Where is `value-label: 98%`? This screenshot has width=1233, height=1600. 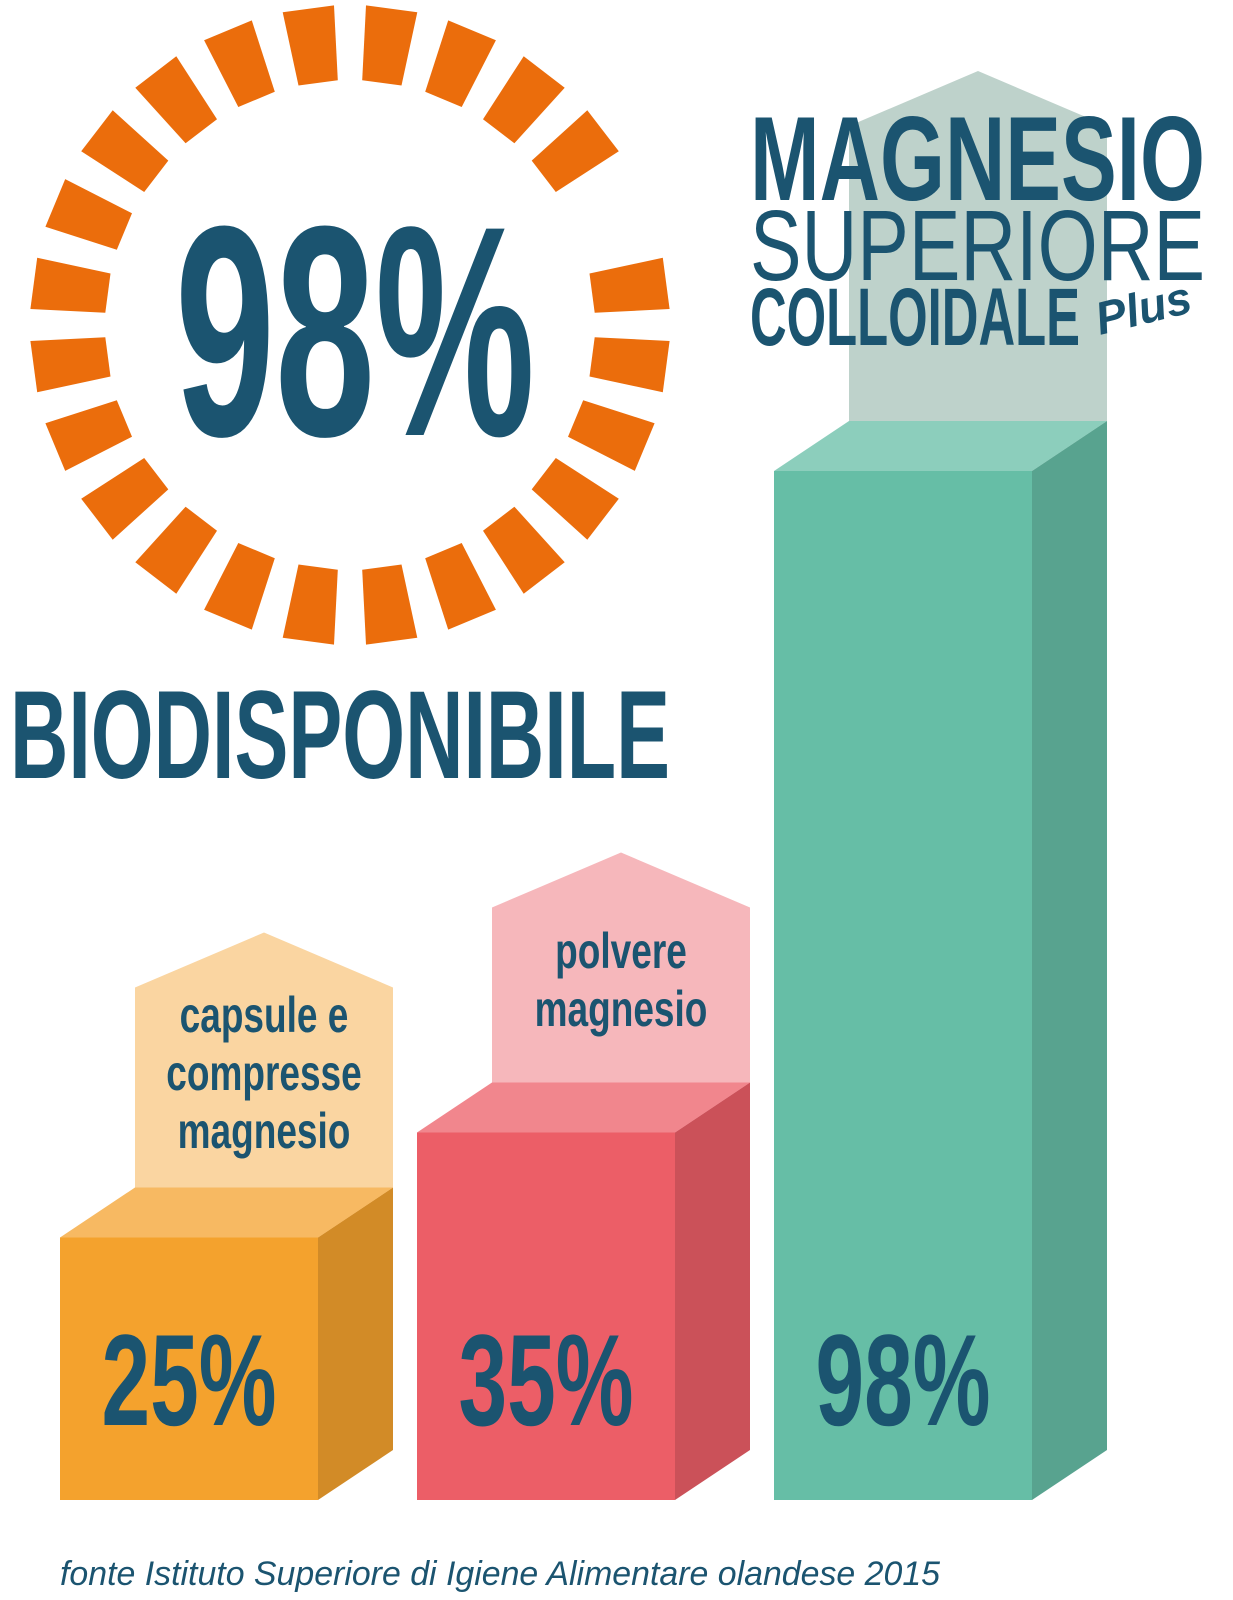 value-label: 98% is located at coordinates (903, 1380).